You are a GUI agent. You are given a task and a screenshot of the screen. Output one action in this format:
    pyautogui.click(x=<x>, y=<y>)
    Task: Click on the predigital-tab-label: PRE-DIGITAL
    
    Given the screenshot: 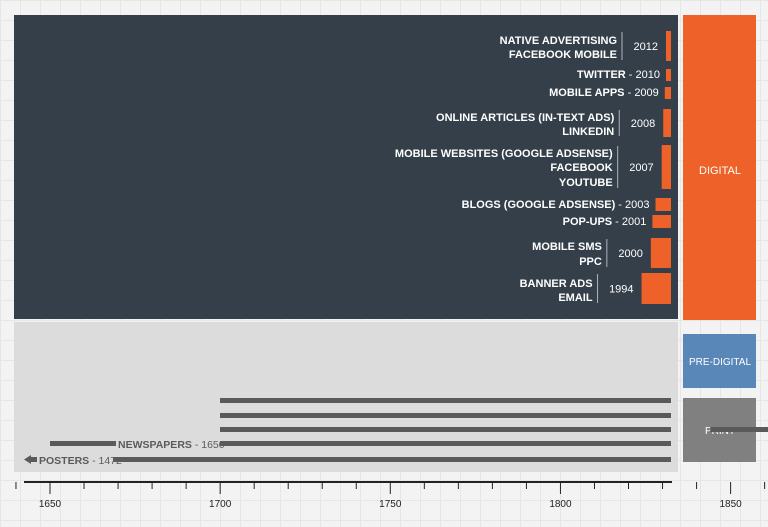 What is the action you would take?
    pyautogui.click(x=720, y=362)
    